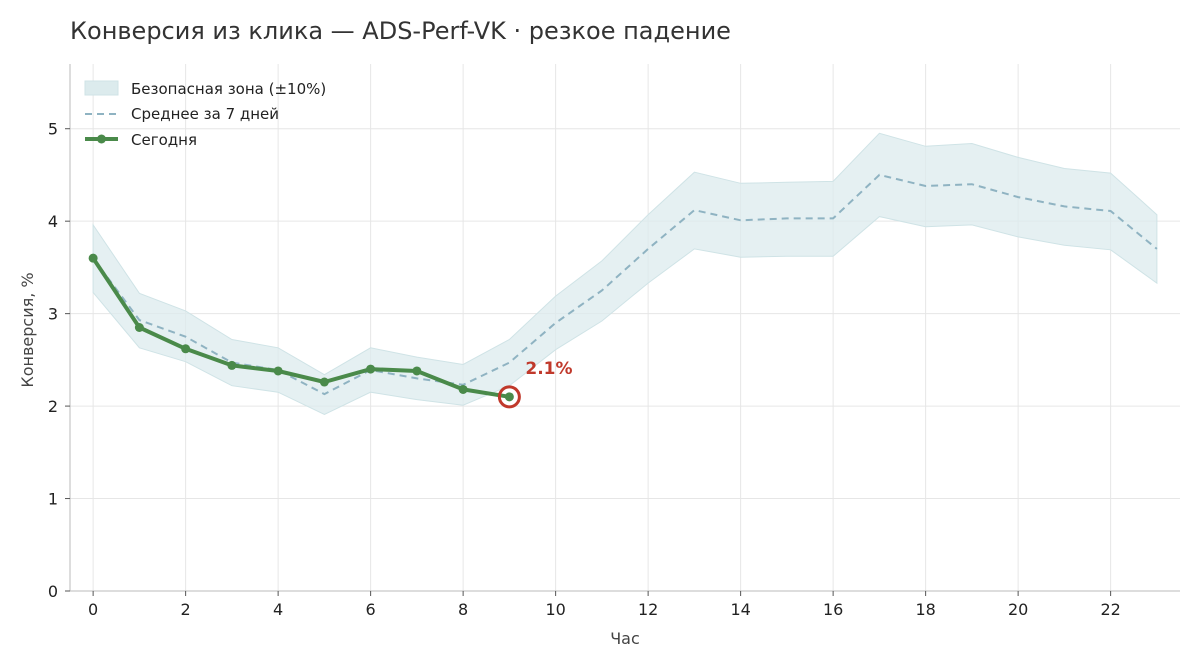 The width and height of the screenshot is (1200, 667). Describe the element at coordinates (228, 89) in the screenshot. I see `legend-label-band: Безопасная зона (±10%)` at that location.